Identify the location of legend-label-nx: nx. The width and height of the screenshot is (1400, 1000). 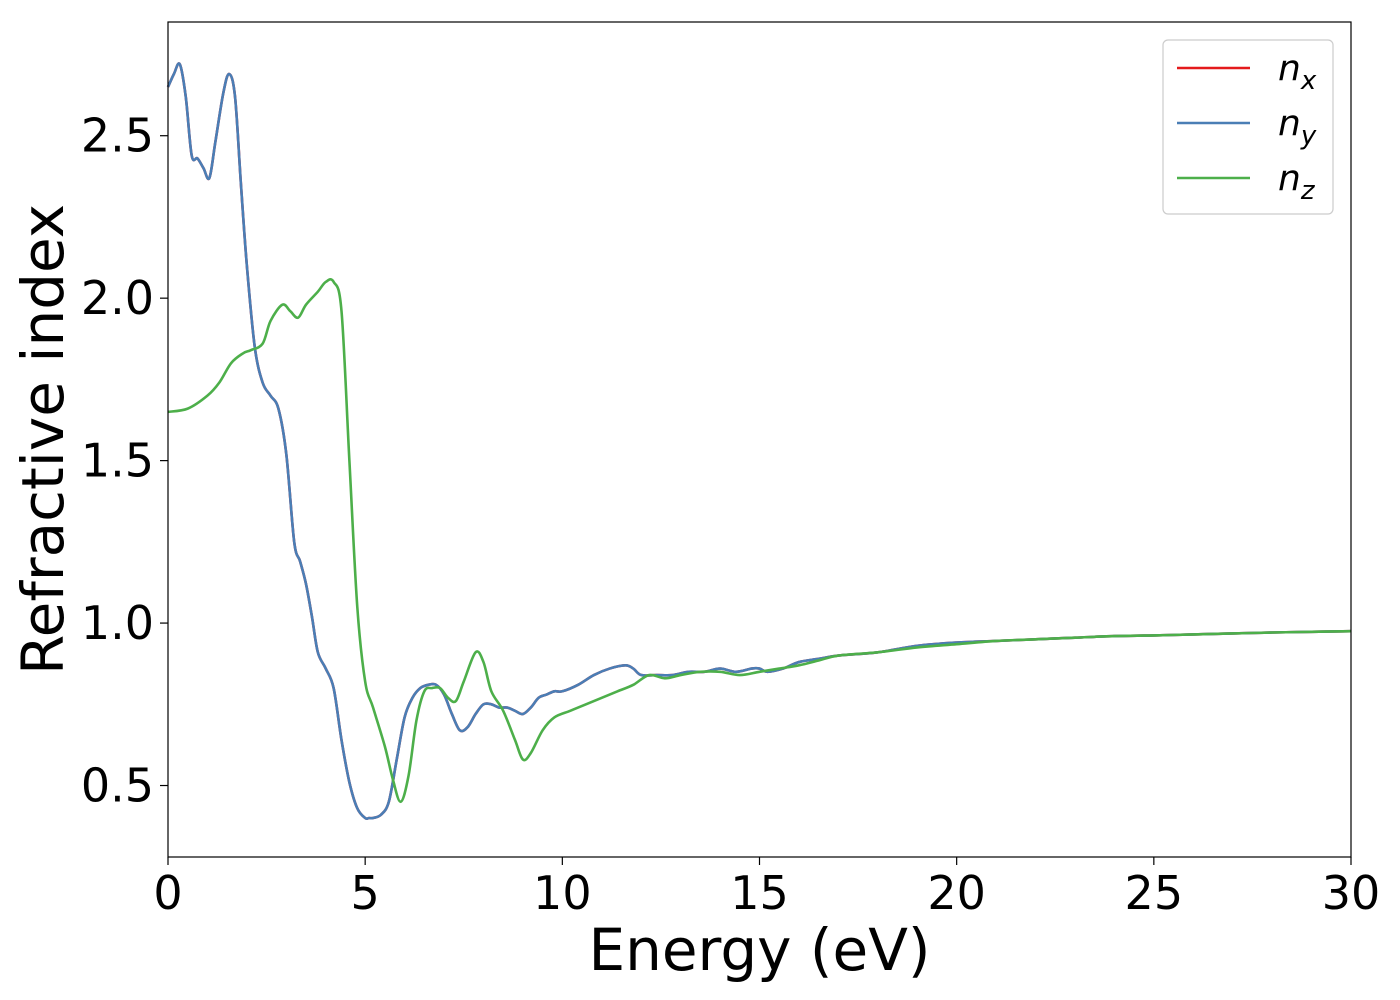
(1297, 72).